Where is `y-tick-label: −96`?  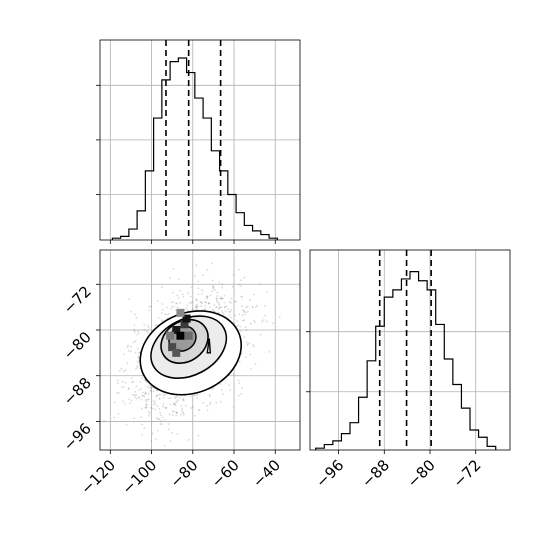 y-tick-label: −96 is located at coordinates (77, 437).